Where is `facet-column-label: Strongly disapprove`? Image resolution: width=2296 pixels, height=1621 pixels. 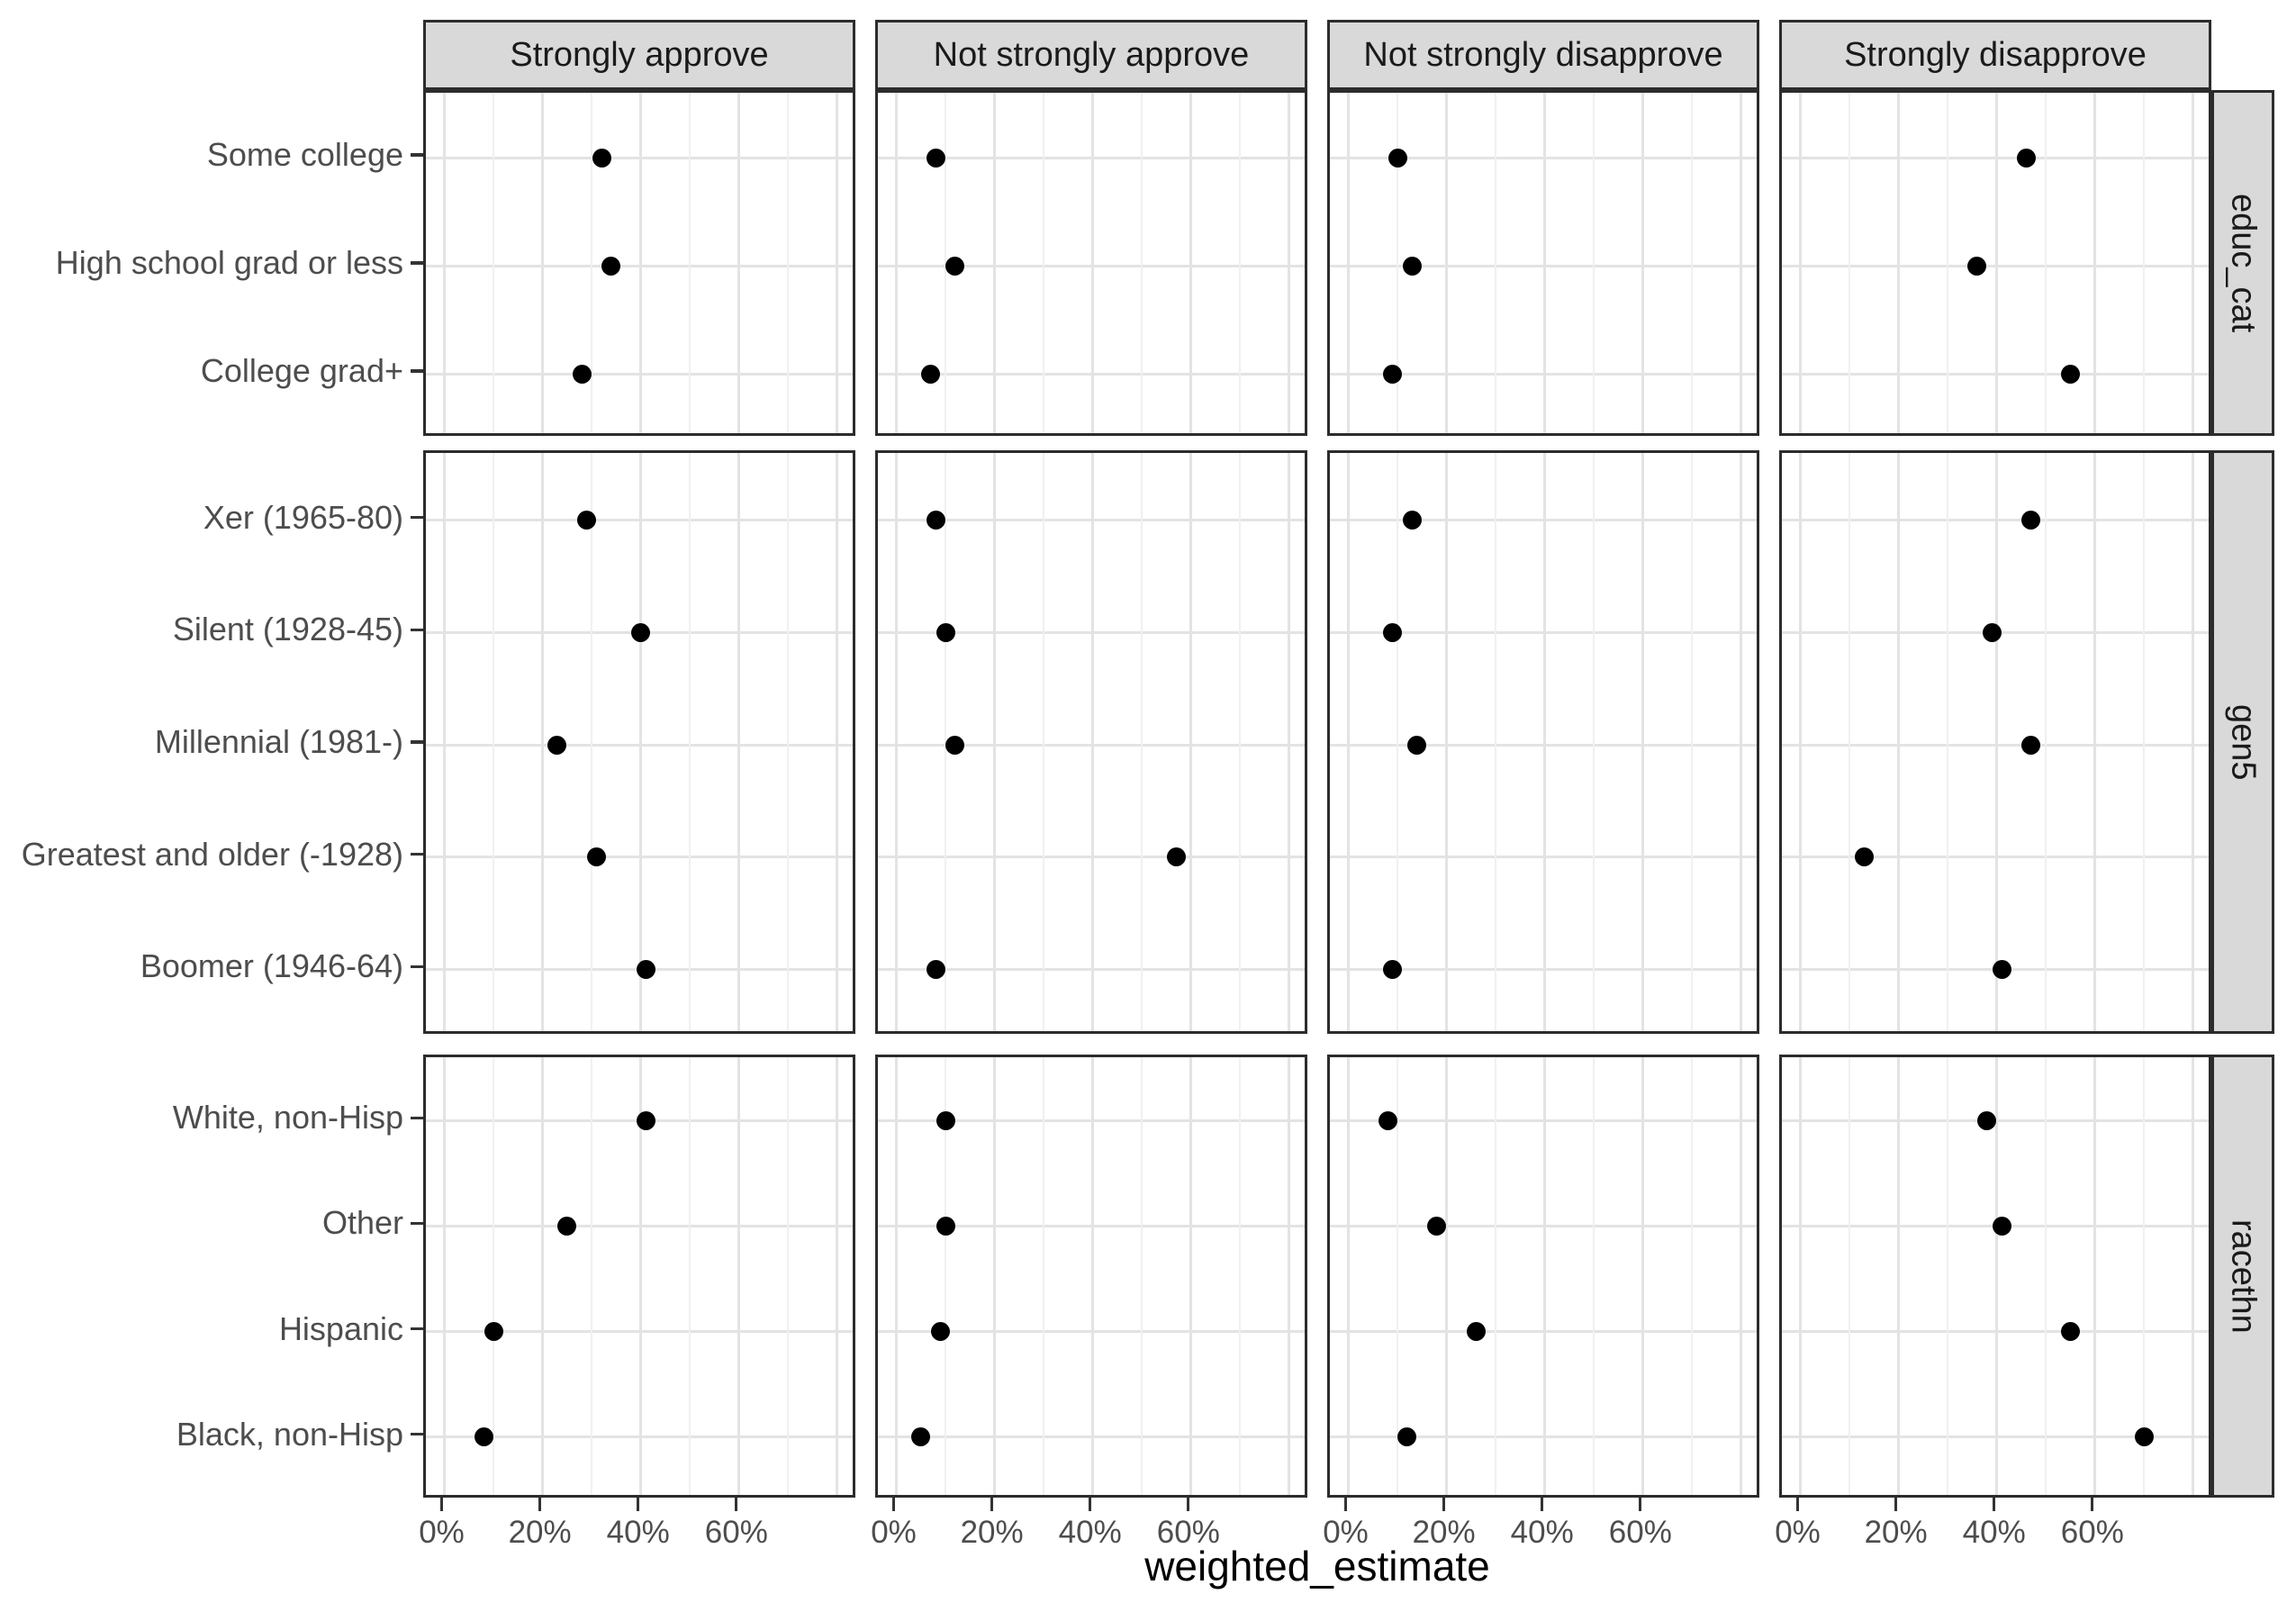
facet-column-label: Strongly disapprove is located at coordinates (1996, 55).